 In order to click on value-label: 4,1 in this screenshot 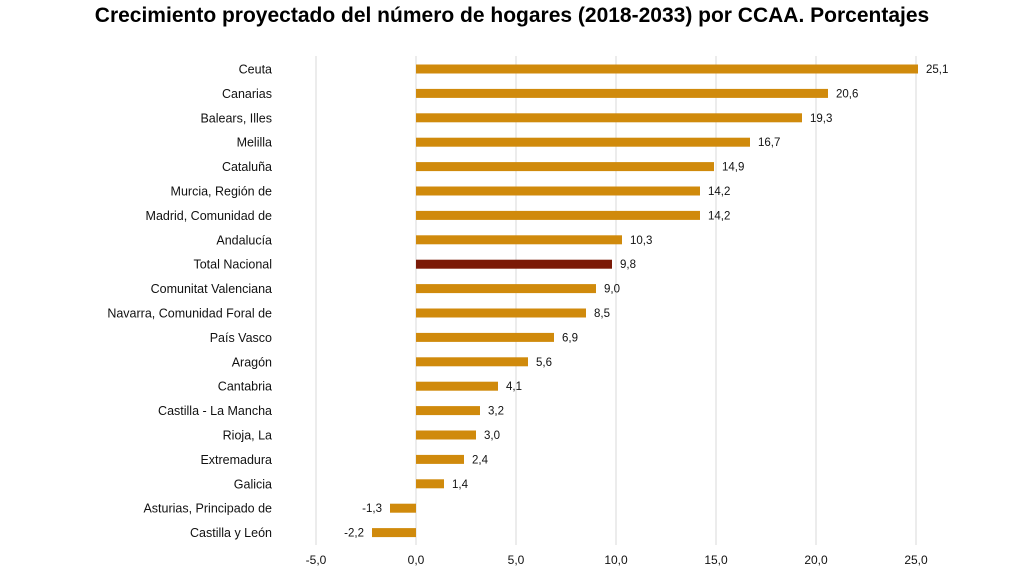, I will do `click(514, 387)`.